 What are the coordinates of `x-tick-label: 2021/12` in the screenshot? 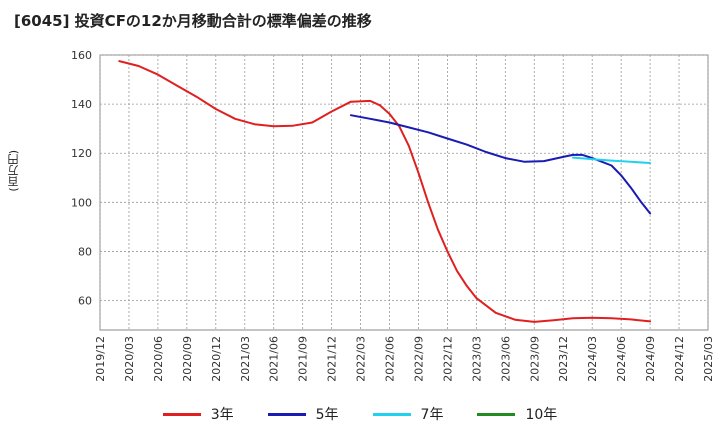 It's located at (332, 359).